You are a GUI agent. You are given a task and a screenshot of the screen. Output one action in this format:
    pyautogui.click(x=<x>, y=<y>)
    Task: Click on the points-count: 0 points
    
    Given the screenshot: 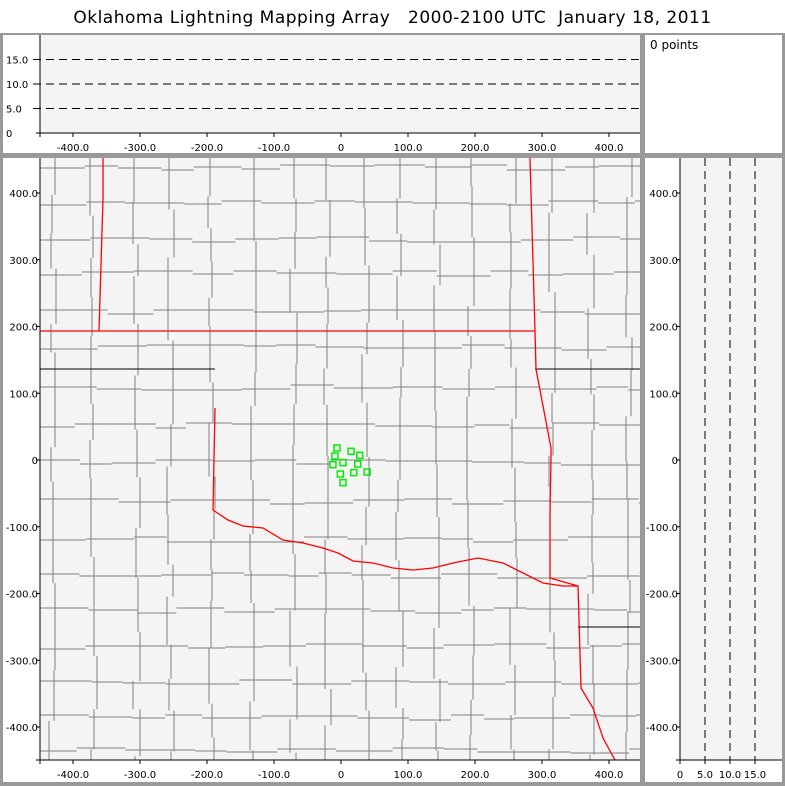 What is the action you would take?
    pyautogui.click(x=674, y=45)
    